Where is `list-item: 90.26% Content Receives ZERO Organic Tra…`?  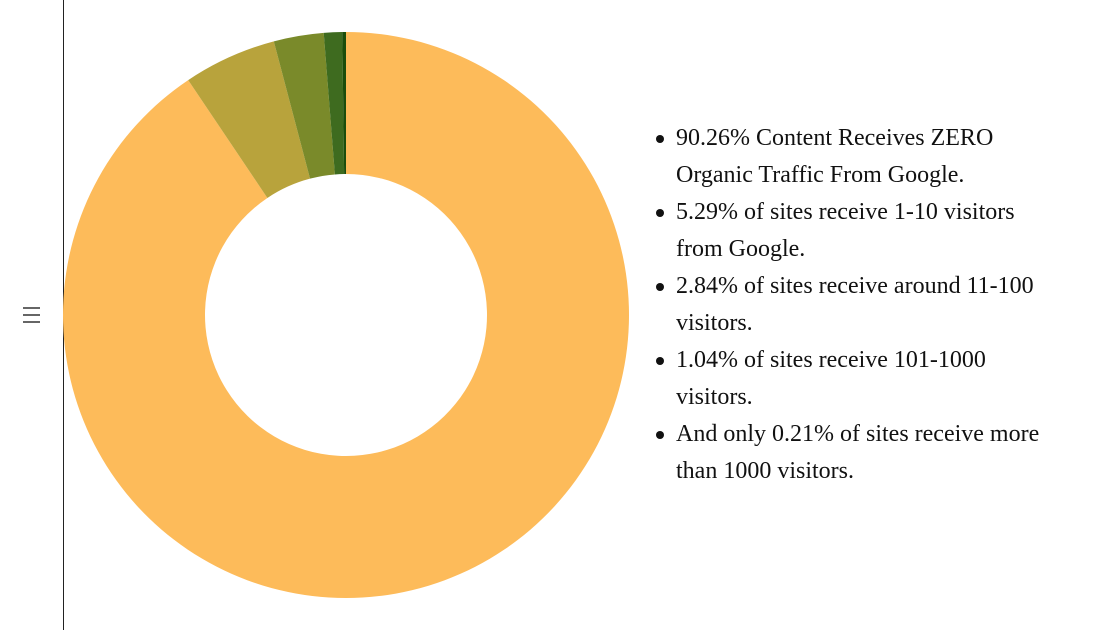 list-item: 90.26% Content Receives ZERO Organic Tra… is located at coordinates (858, 157).